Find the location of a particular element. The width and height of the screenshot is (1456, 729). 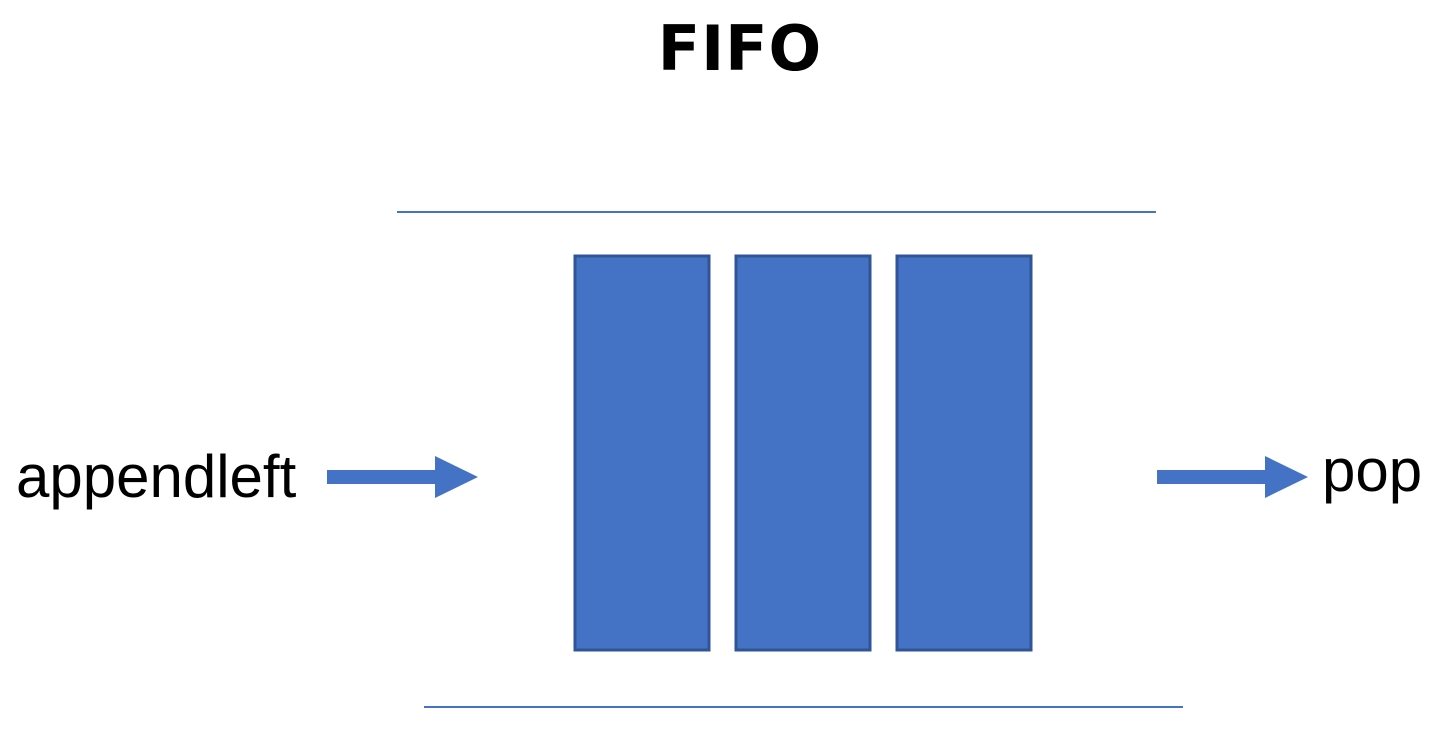

enqueue-arrow is located at coordinates (402, 477).